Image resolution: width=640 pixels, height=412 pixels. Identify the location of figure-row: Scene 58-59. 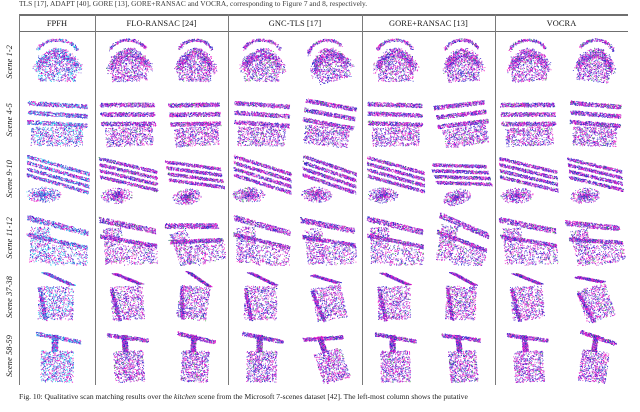
(323, 355).